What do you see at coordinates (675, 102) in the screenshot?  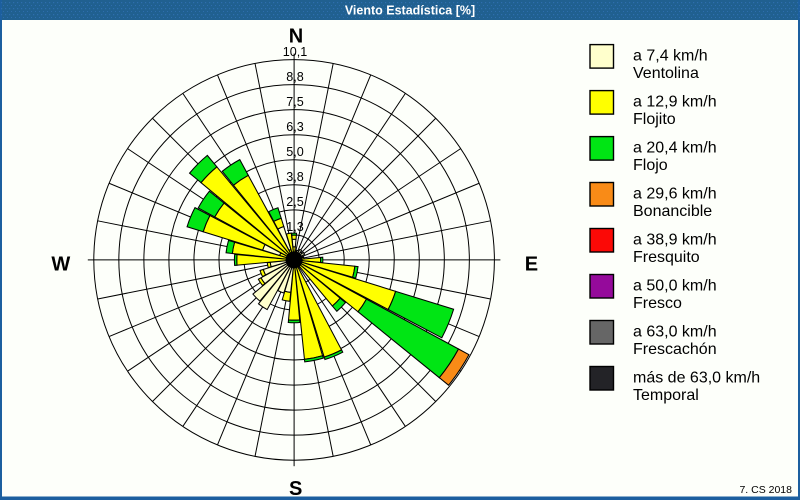 I see `svg-text: a 12,9 km/h` at bounding box center [675, 102].